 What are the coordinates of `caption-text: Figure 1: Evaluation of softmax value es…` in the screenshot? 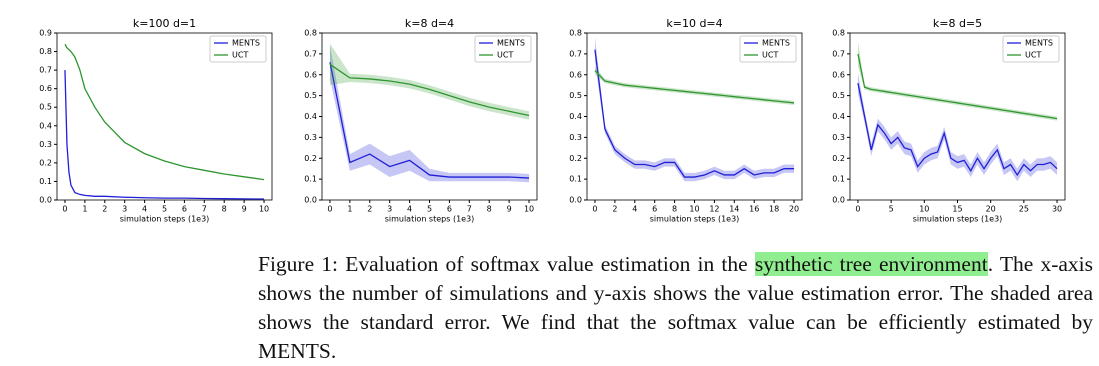 It's located at (506, 264).